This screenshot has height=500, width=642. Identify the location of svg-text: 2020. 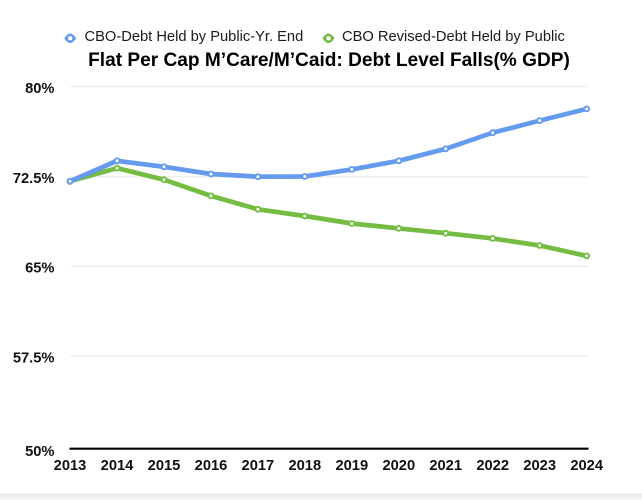
(398, 466).